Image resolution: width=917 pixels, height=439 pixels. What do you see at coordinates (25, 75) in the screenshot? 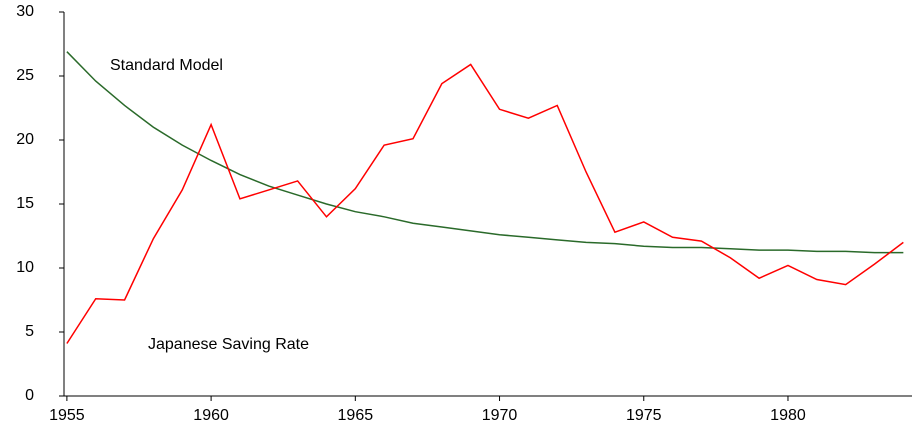
I see `y-tick-label: 25` at bounding box center [25, 75].